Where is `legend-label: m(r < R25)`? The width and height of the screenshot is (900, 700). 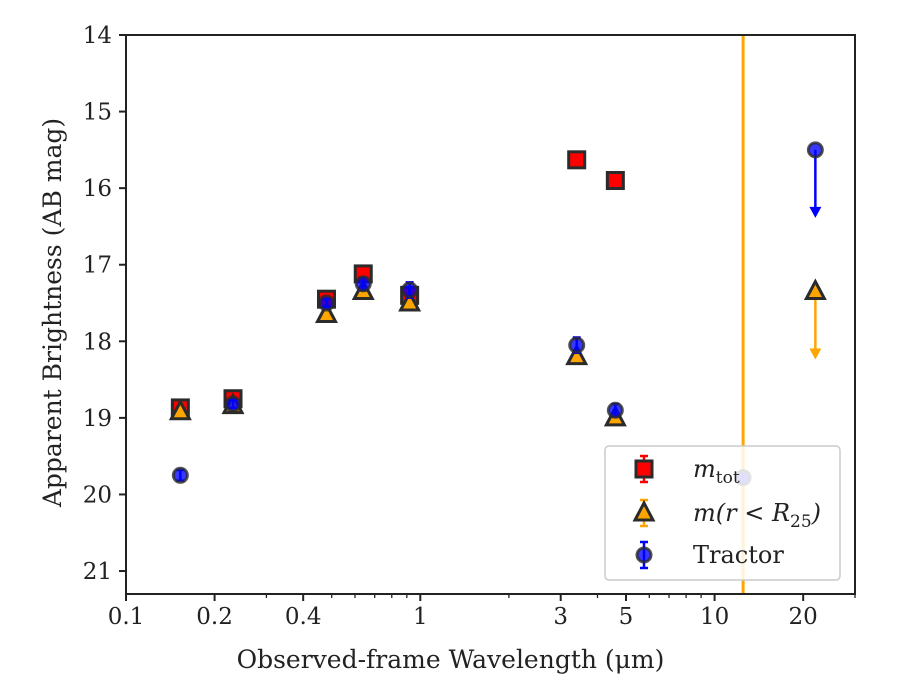 legend-label: m(r < R25) is located at coordinates (757, 515).